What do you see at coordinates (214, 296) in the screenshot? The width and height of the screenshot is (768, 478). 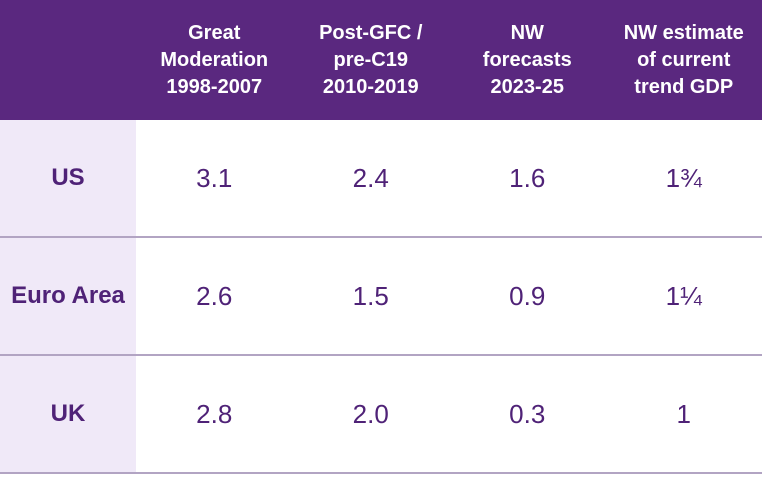 I see `euro-great-moderation-value: 2.6` at bounding box center [214, 296].